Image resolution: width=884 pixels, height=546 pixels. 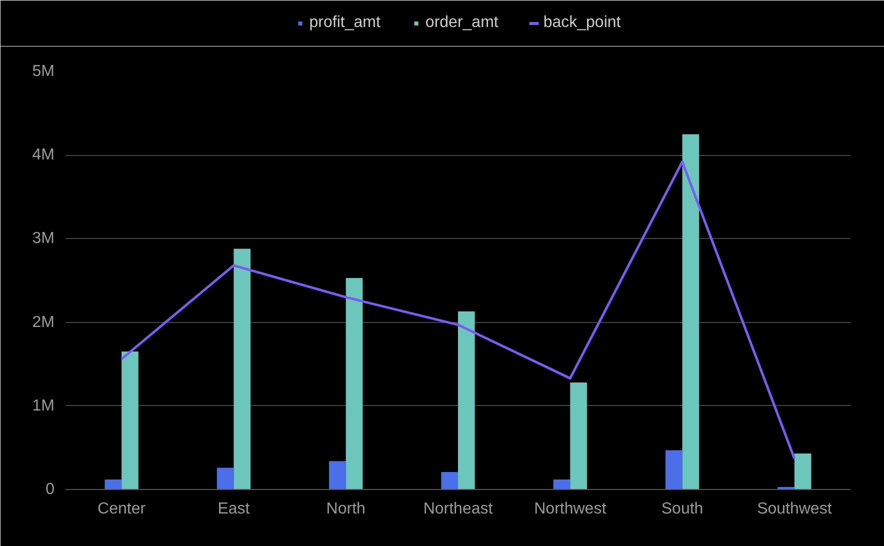 What do you see at coordinates (461, 23) in the screenshot?
I see `legend-label: order_amt` at bounding box center [461, 23].